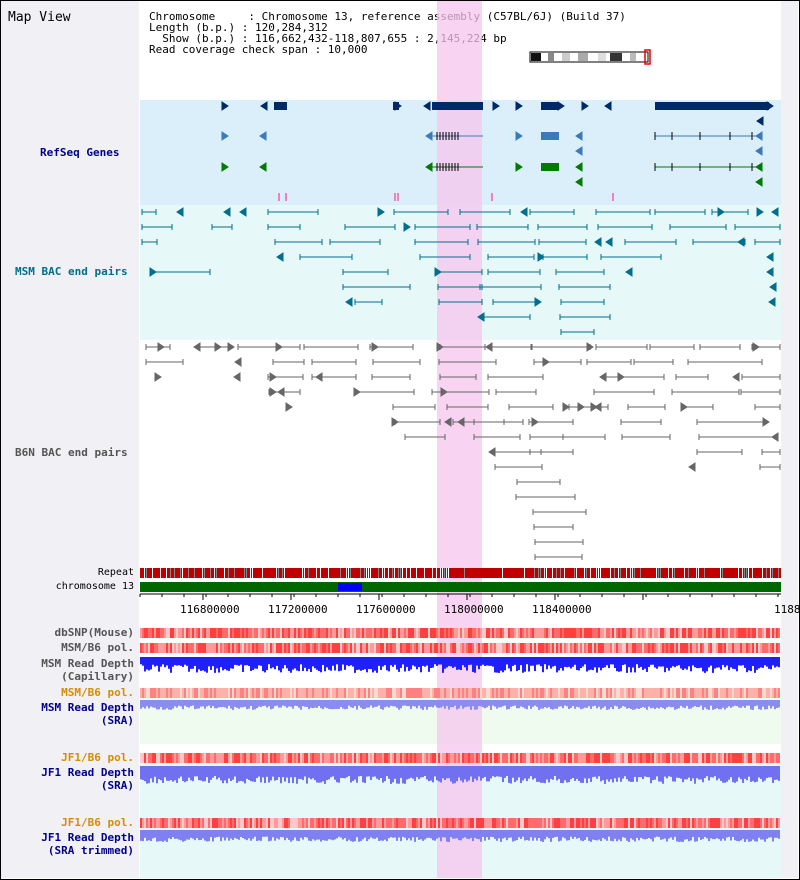  I want to click on chromosome-bar, so click(460, 587).